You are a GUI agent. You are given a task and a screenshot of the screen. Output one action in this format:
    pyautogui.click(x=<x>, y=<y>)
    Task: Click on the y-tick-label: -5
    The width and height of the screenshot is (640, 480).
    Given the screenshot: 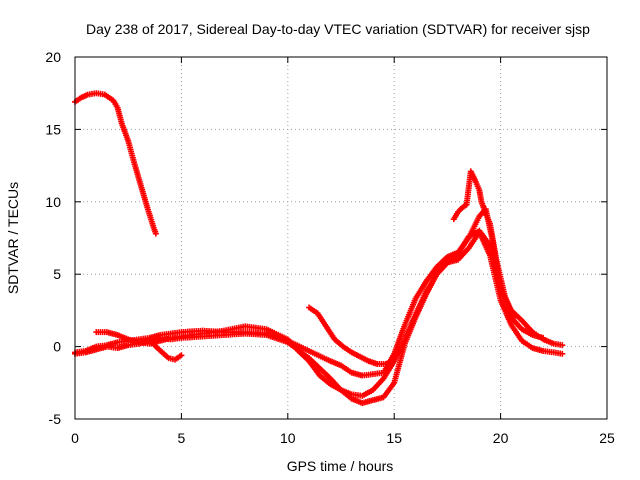 What is the action you would take?
    pyautogui.click(x=55, y=419)
    